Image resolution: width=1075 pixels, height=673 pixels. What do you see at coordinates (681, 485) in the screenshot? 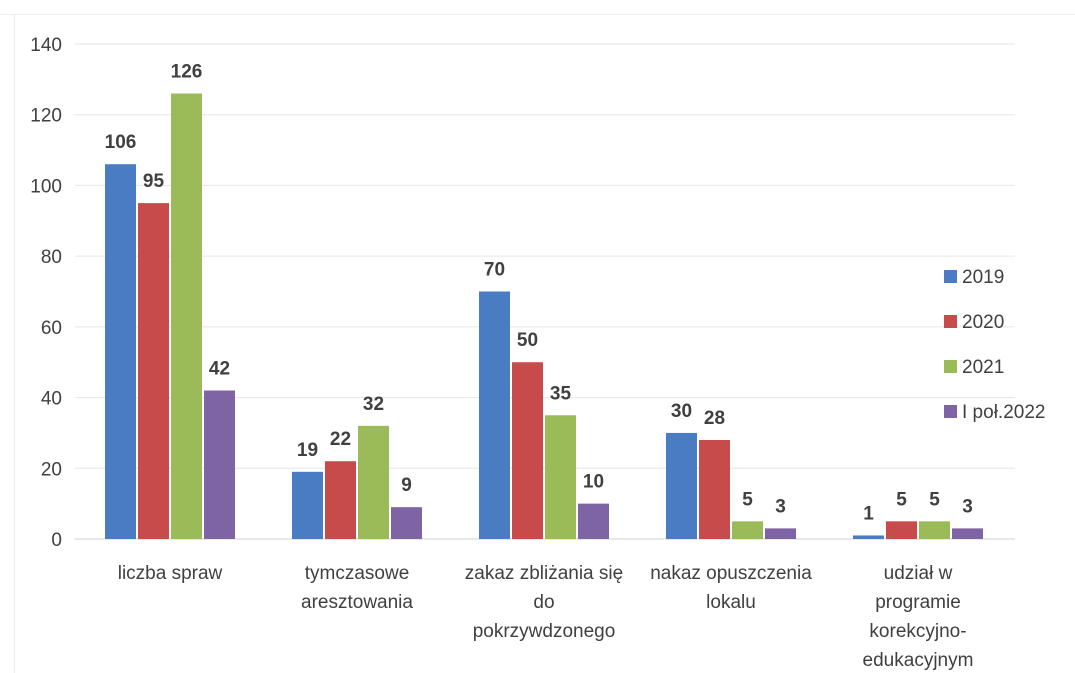
I see `bar-2019-cat4` at bounding box center [681, 485].